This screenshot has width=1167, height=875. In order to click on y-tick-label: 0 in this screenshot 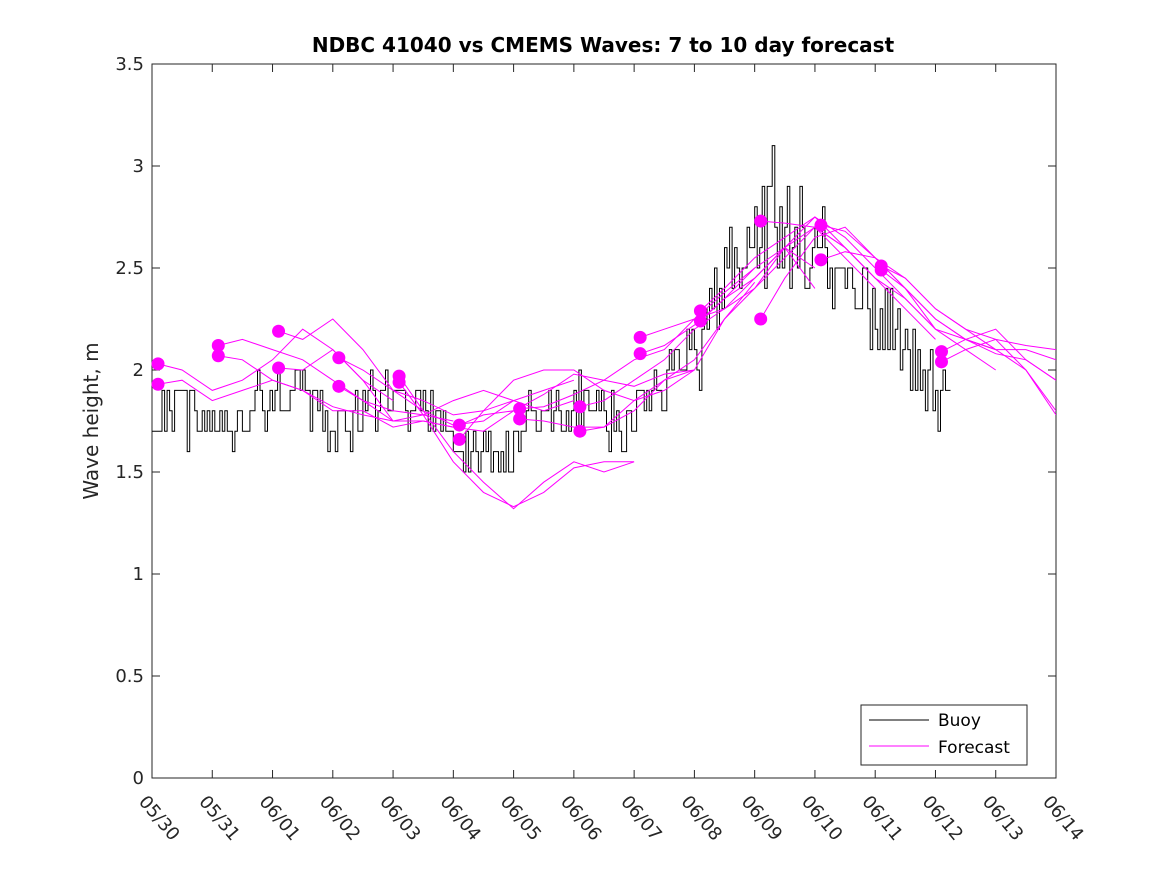, I will do `click(138, 778)`.